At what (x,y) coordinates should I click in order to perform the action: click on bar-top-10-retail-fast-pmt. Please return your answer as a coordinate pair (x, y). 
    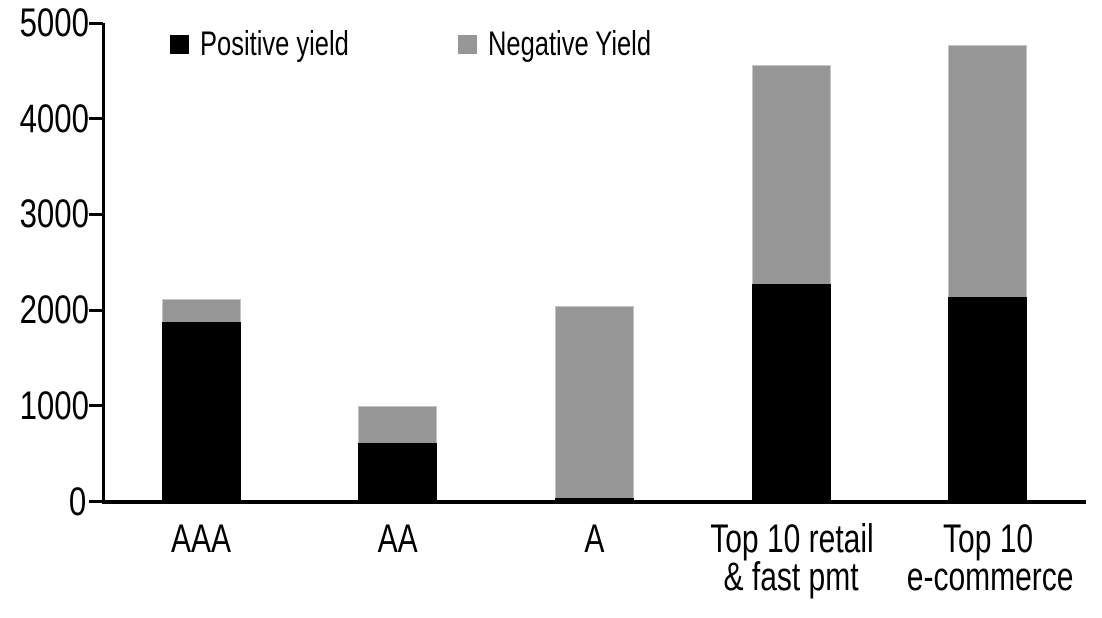
    Looking at the image, I should click on (791, 284).